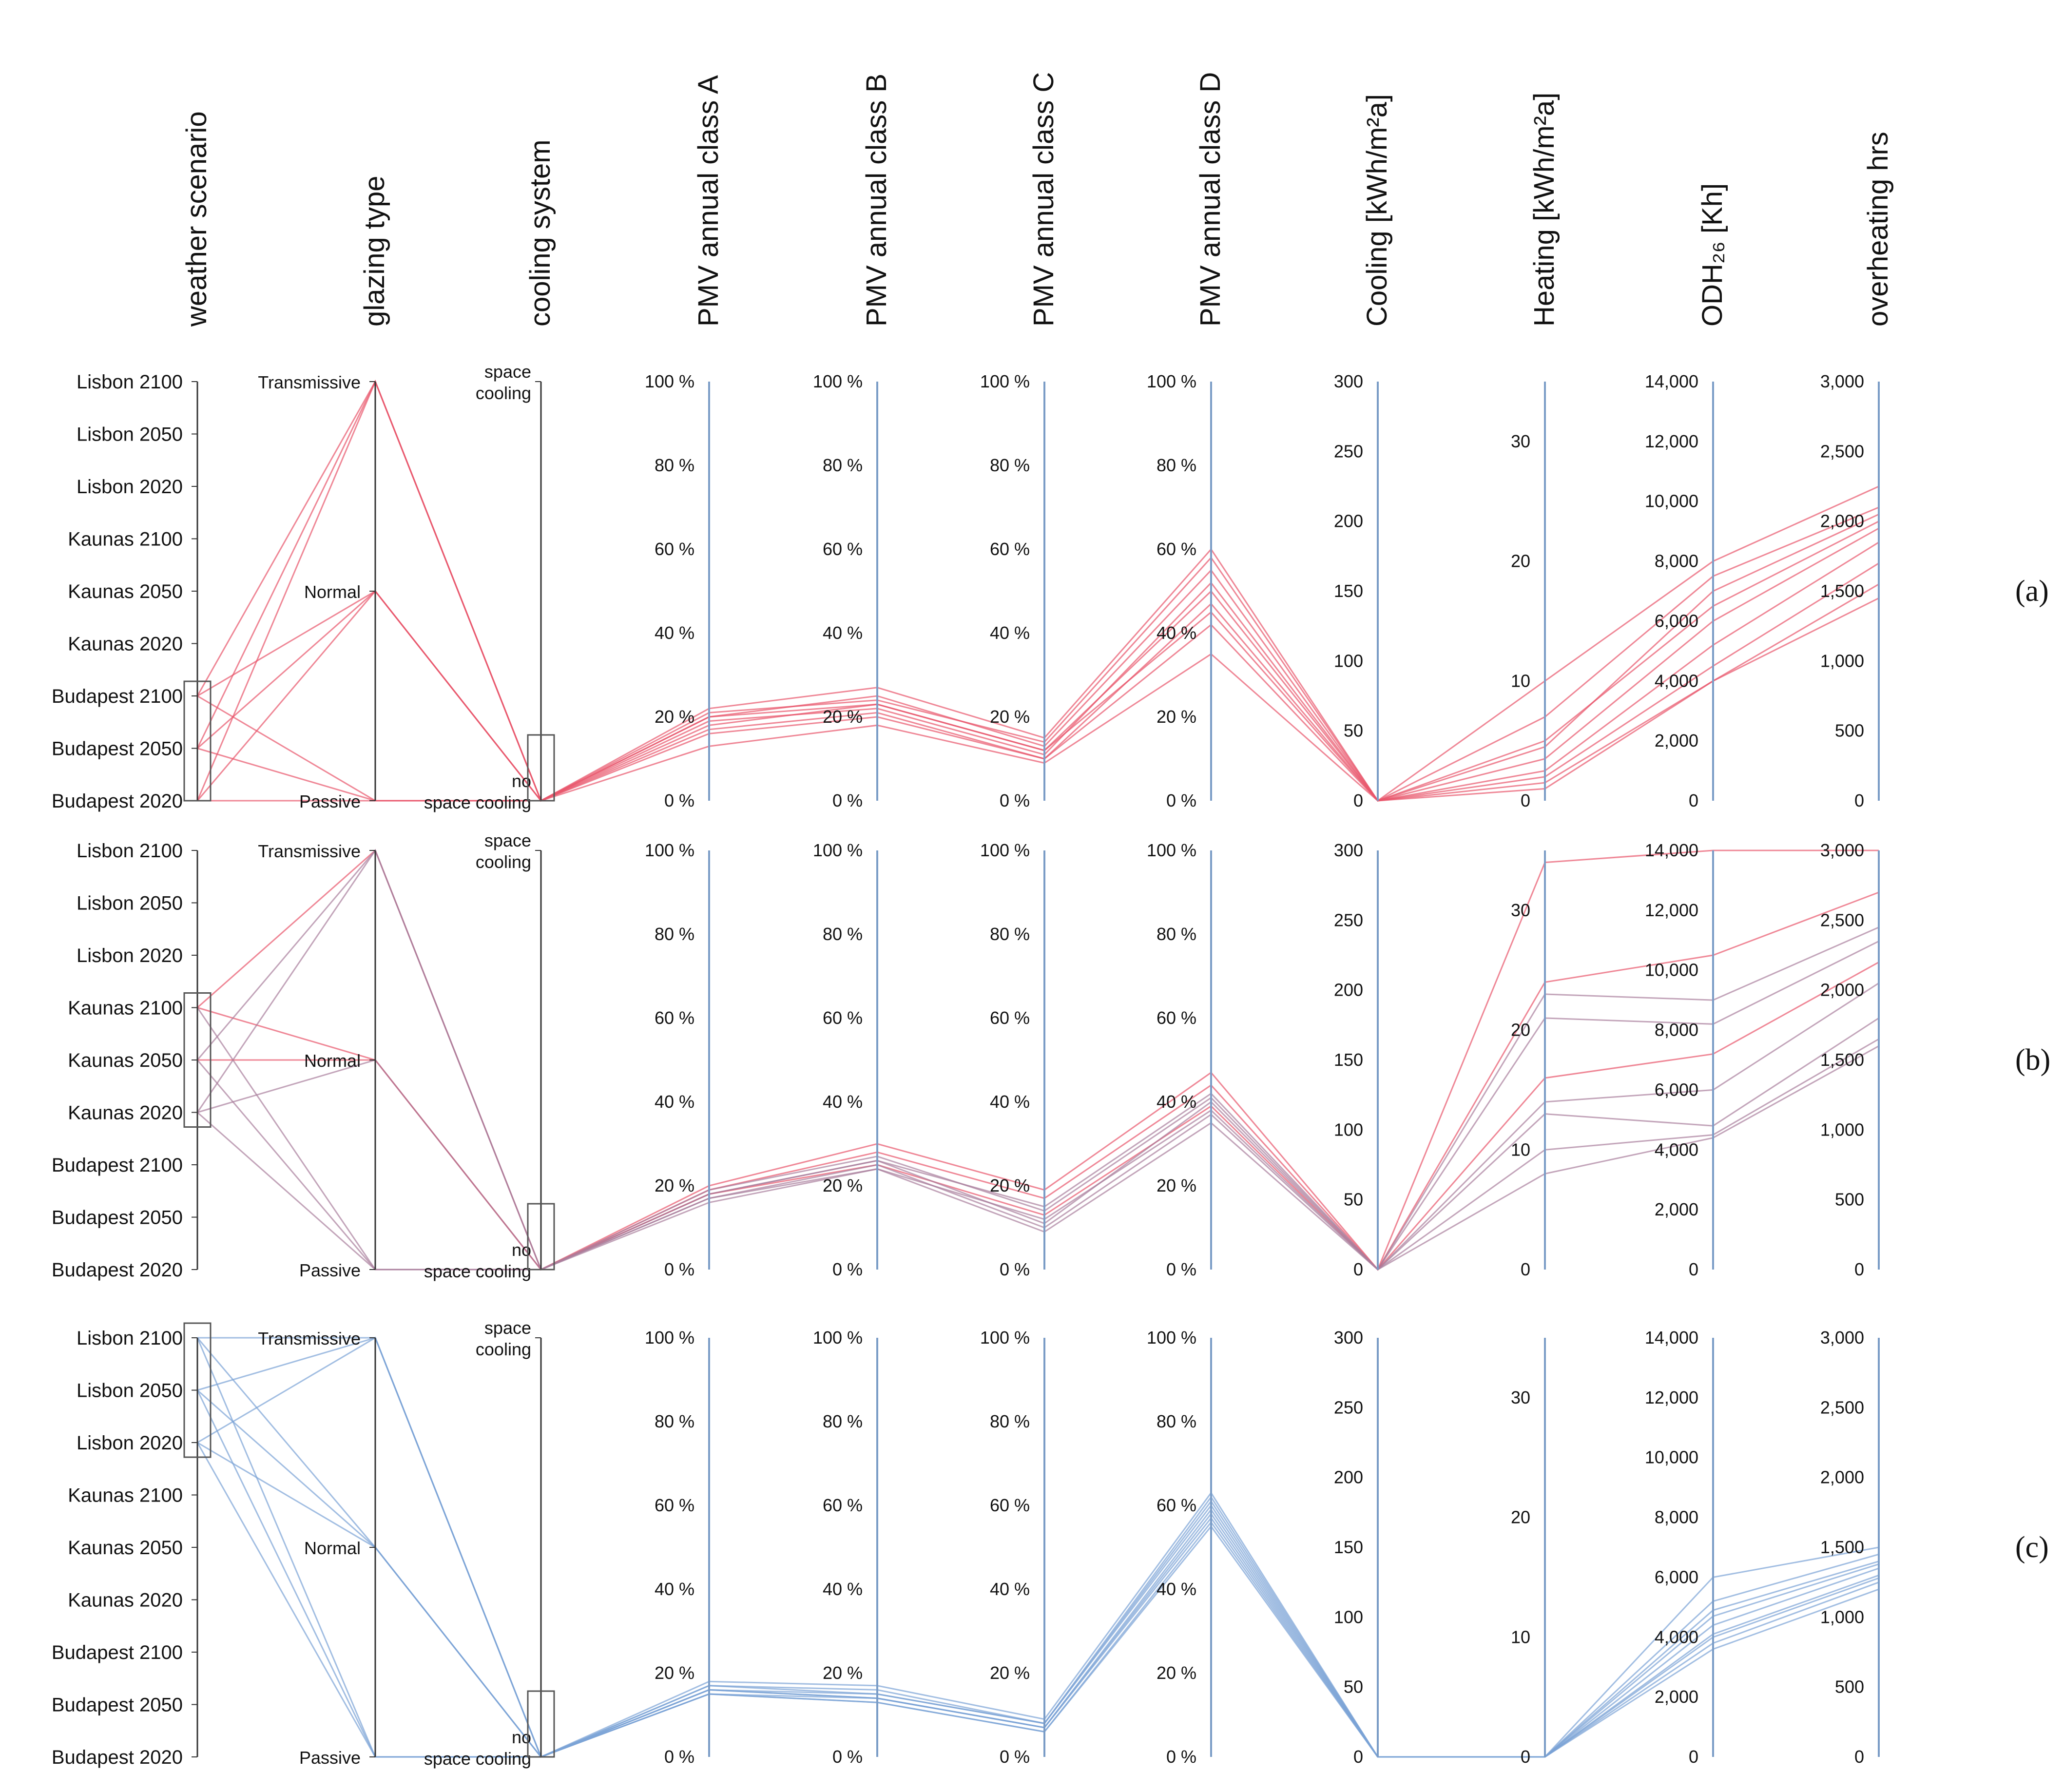 The image size is (2063, 1792). What do you see at coordinates (1849, 1687) in the screenshot?
I see `tick-label: 500` at bounding box center [1849, 1687].